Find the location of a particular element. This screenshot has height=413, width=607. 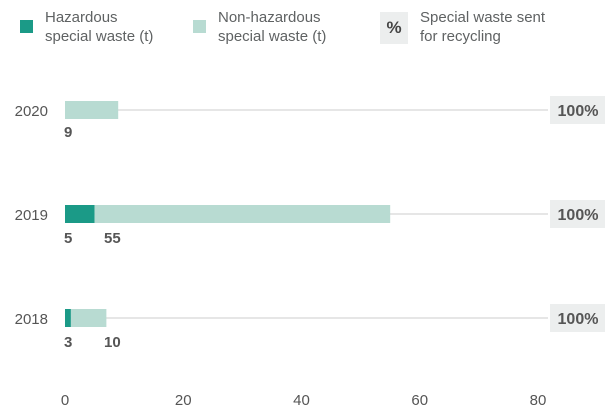

bar-non-hazardous-2018 is located at coordinates (88, 318).